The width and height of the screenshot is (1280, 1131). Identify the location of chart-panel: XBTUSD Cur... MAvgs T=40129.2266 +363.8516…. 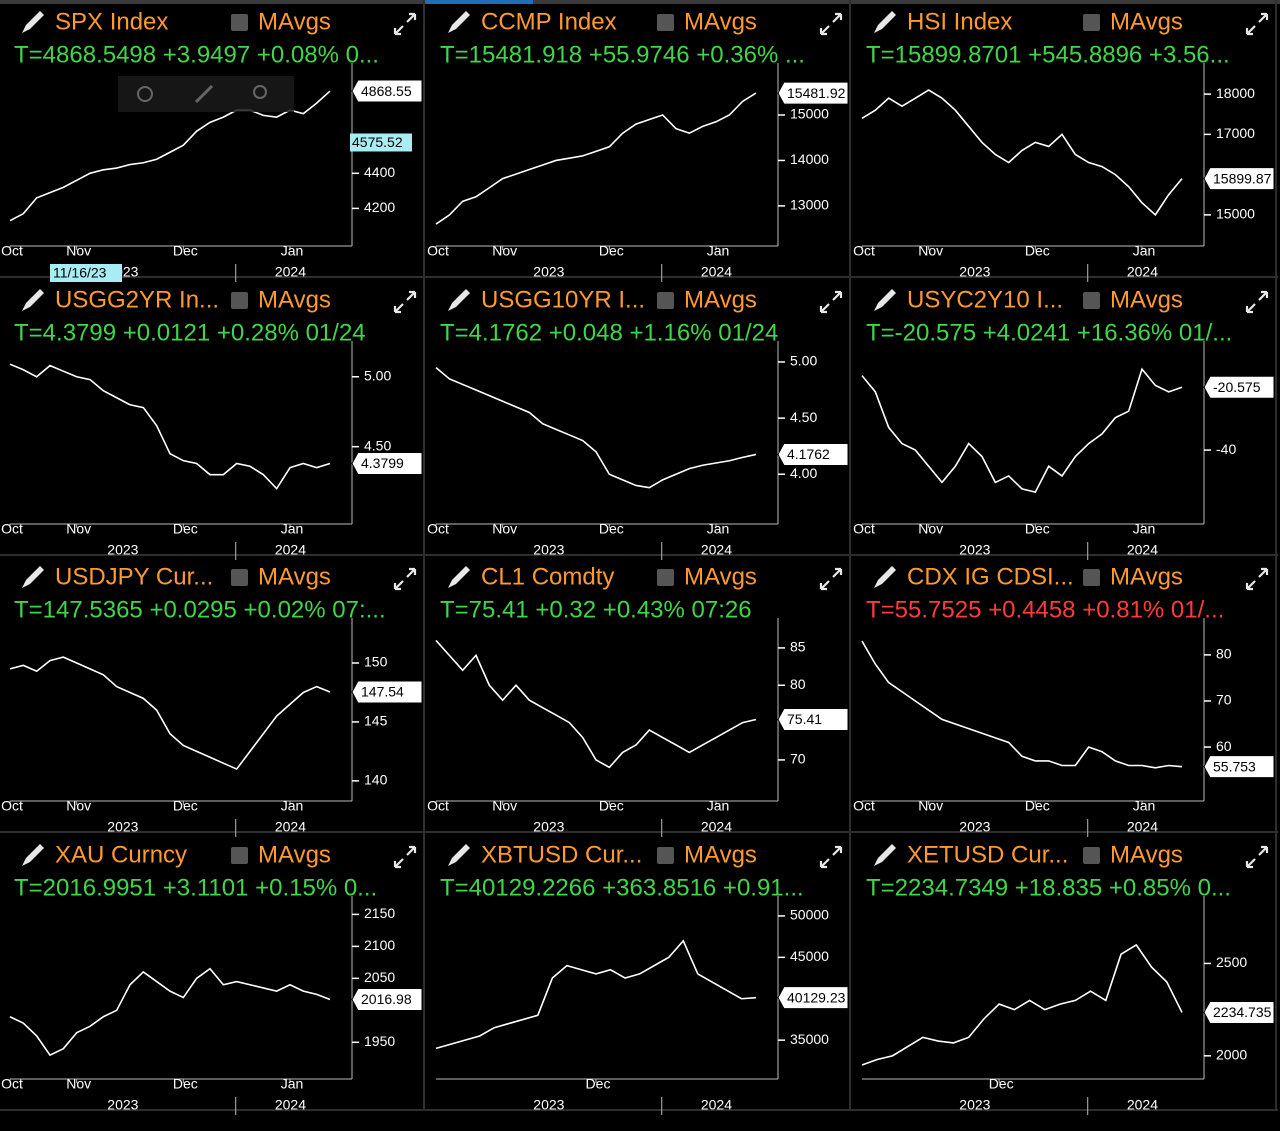
(639, 974).